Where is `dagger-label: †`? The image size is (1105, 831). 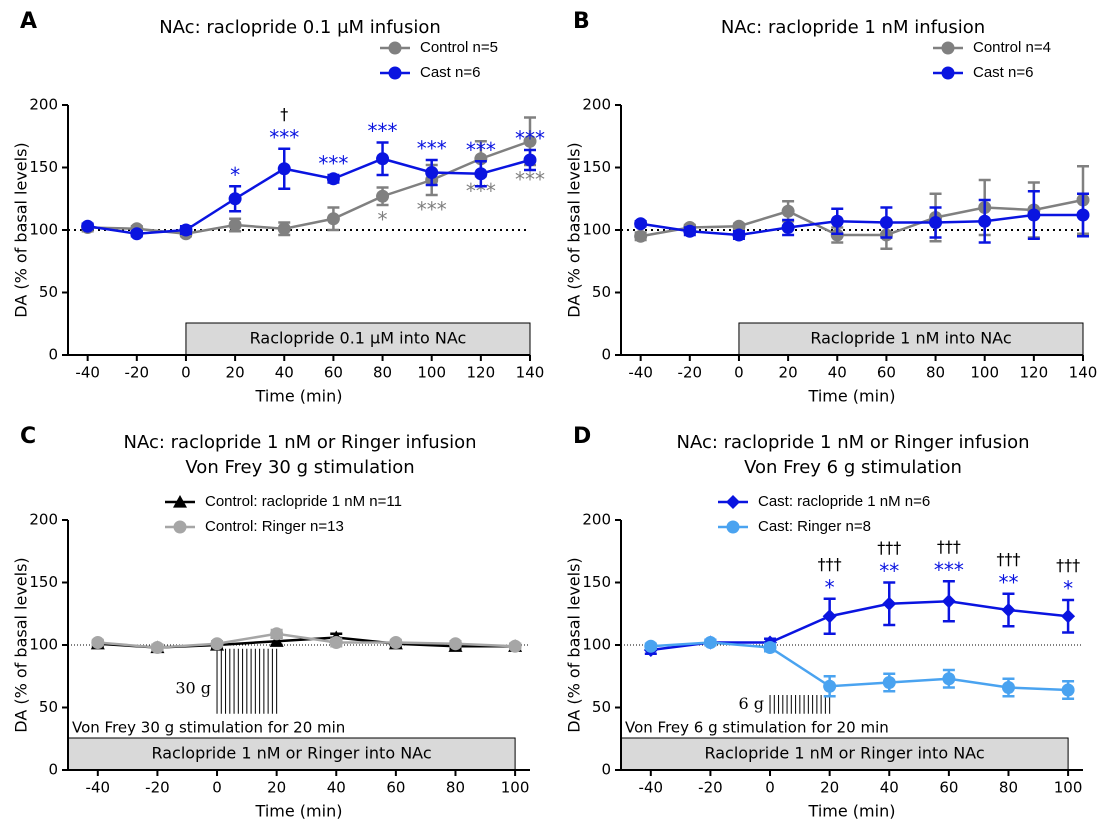
dagger-label: † is located at coordinates (284, 113).